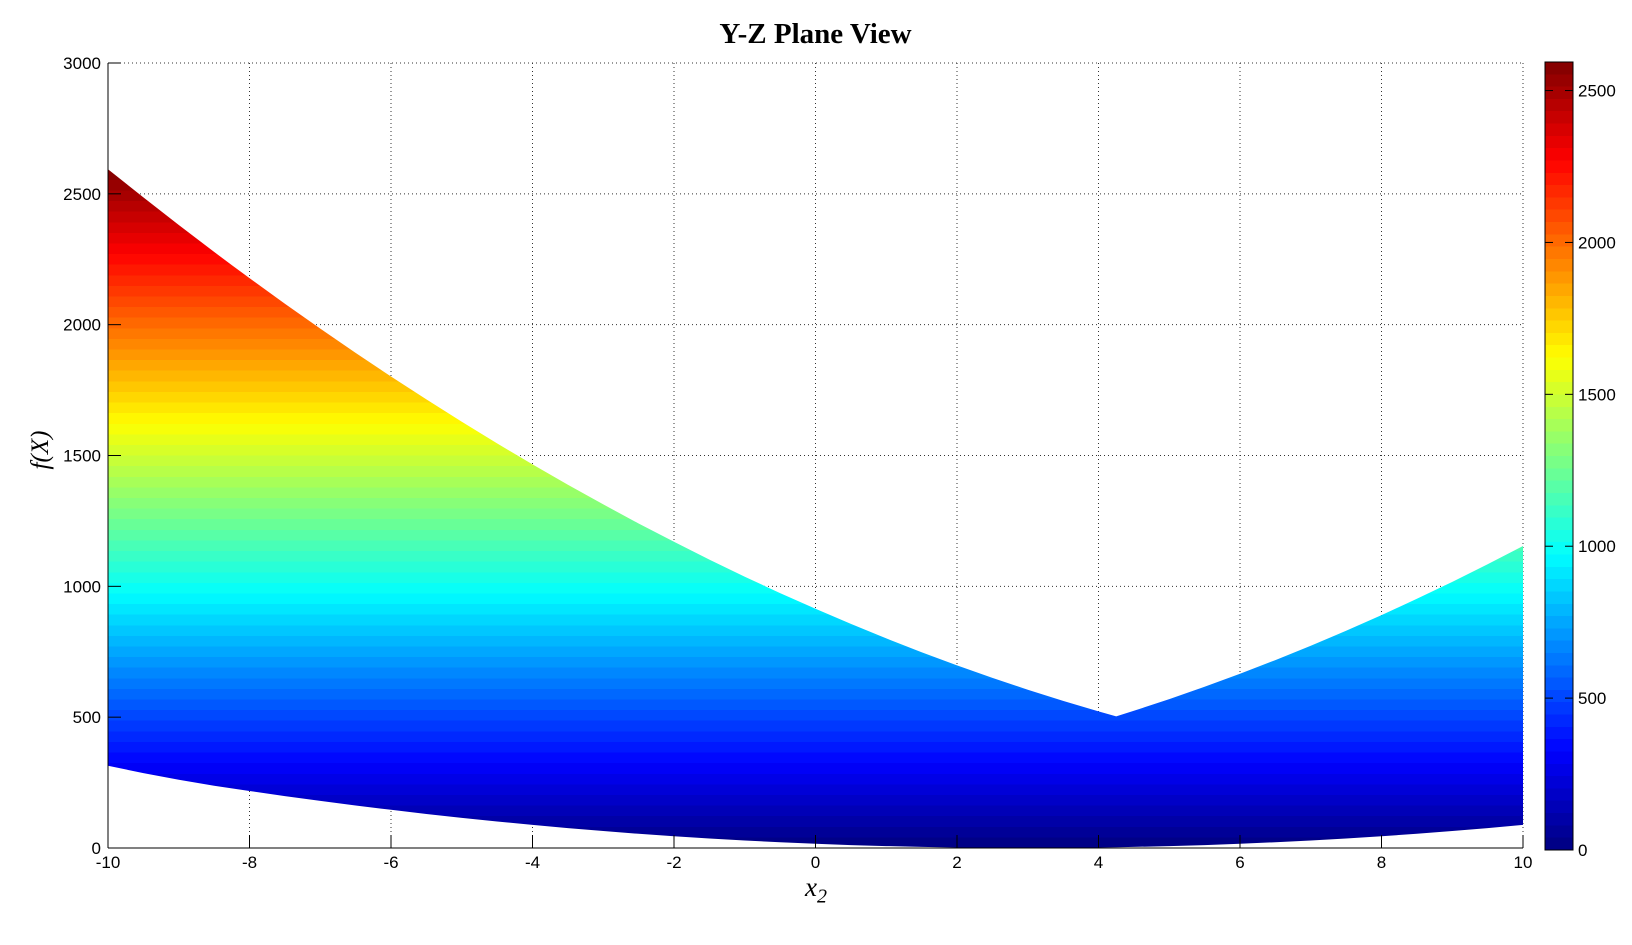  Describe the element at coordinates (82, 325) in the screenshot. I see `y-tick-label: 2000` at that location.